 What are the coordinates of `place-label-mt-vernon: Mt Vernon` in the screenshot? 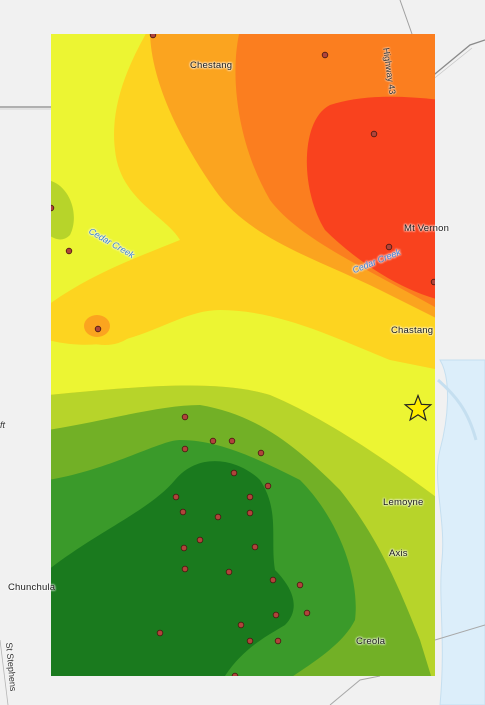 It's located at (427, 228).